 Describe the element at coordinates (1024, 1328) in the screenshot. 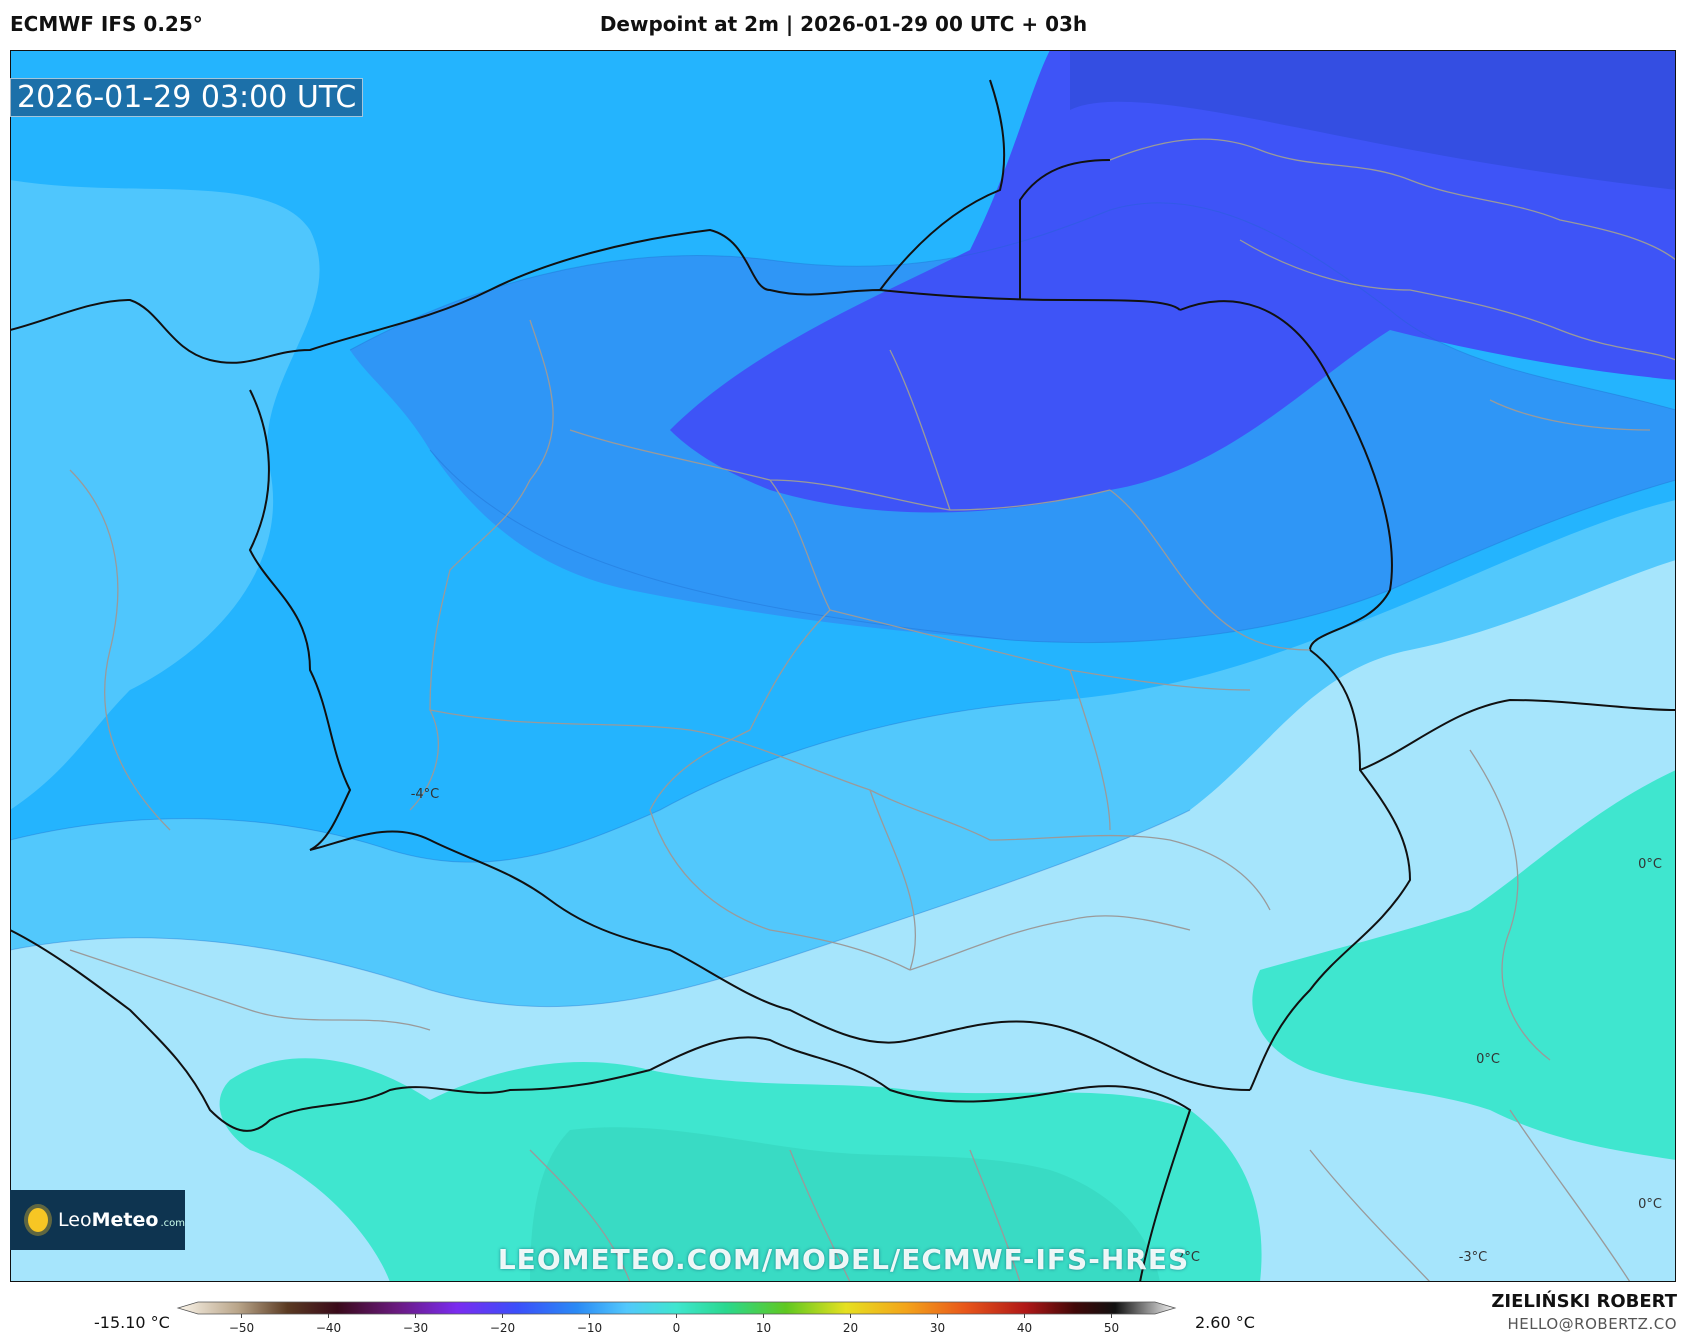

I see `colorbar-tick-label: 40` at that location.